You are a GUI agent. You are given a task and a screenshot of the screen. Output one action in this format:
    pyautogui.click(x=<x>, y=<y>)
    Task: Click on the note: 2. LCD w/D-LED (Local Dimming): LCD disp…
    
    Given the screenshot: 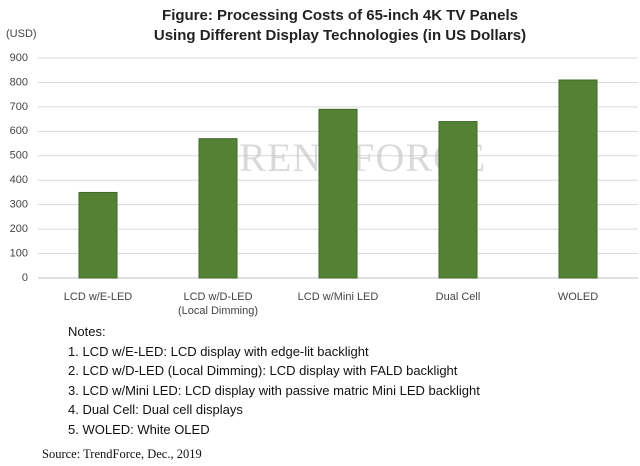 What is the action you would take?
    pyautogui.click(x=263, y=370)
    